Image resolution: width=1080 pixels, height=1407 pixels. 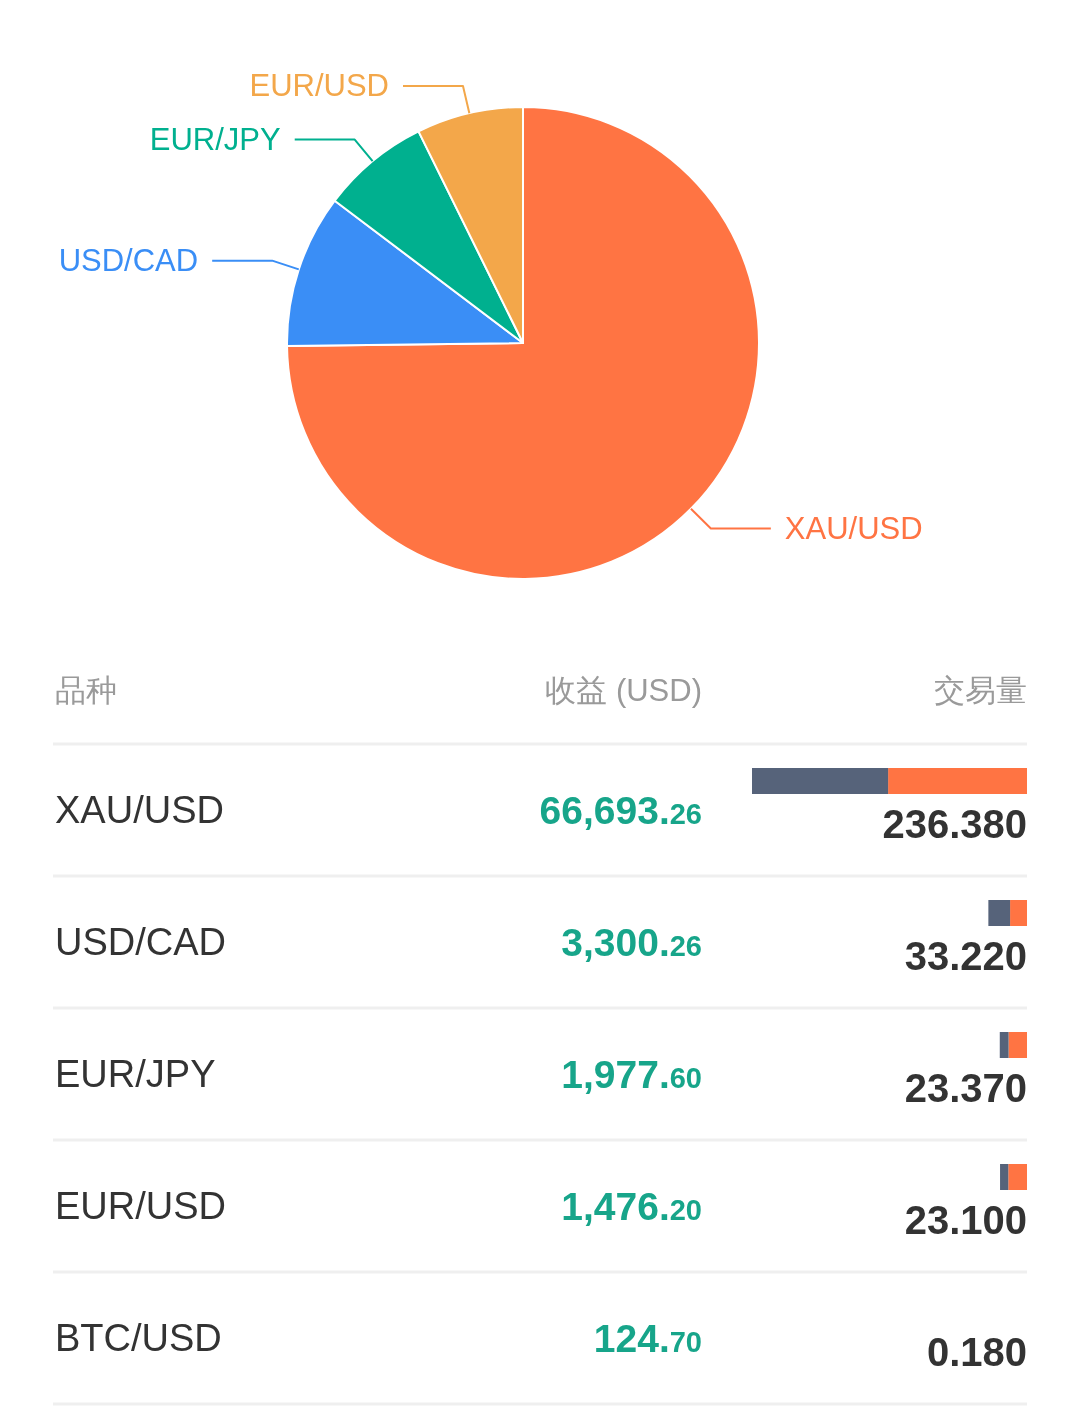 I want to click on text: 3,300.26, so click(x=631, y=942).